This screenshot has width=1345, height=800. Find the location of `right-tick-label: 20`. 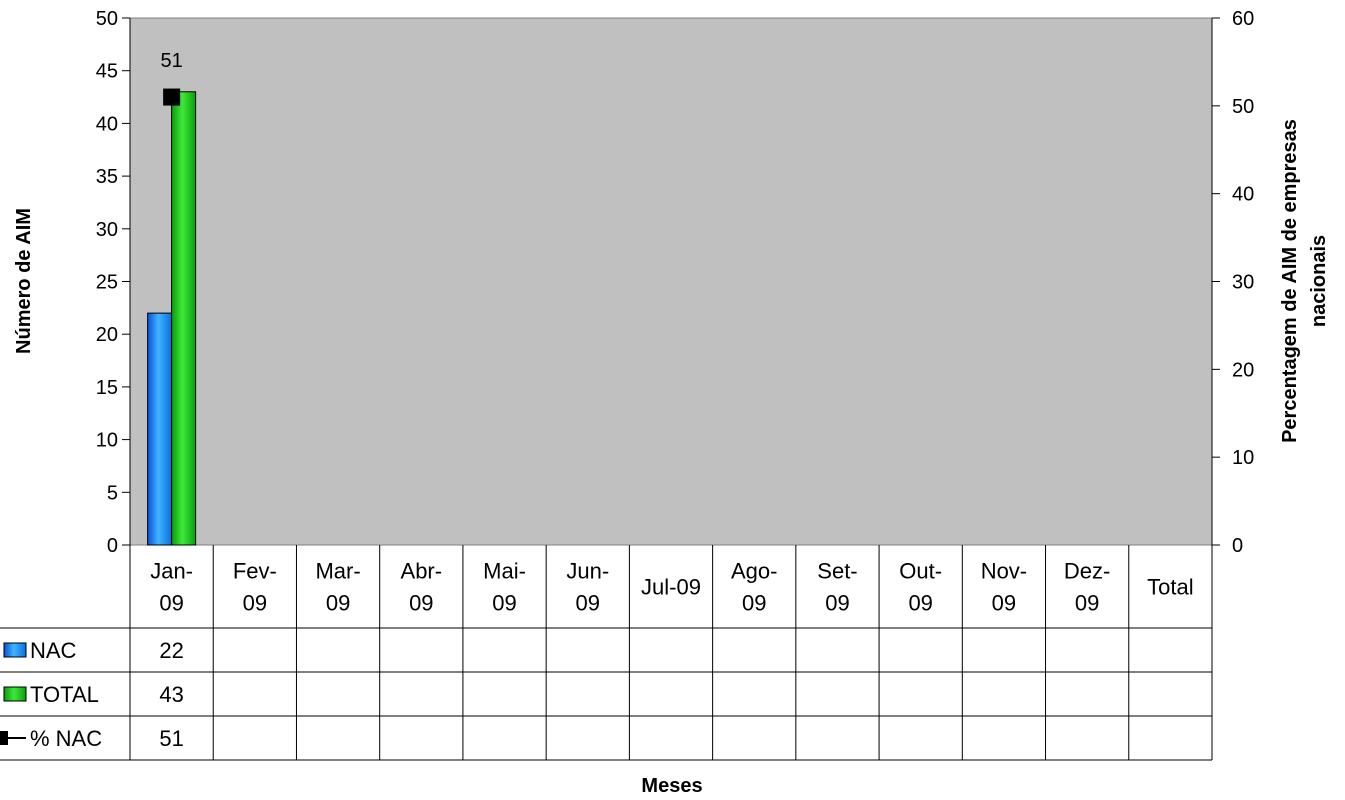

right-tick-label: 20 is located at coordinates (1243, 370).